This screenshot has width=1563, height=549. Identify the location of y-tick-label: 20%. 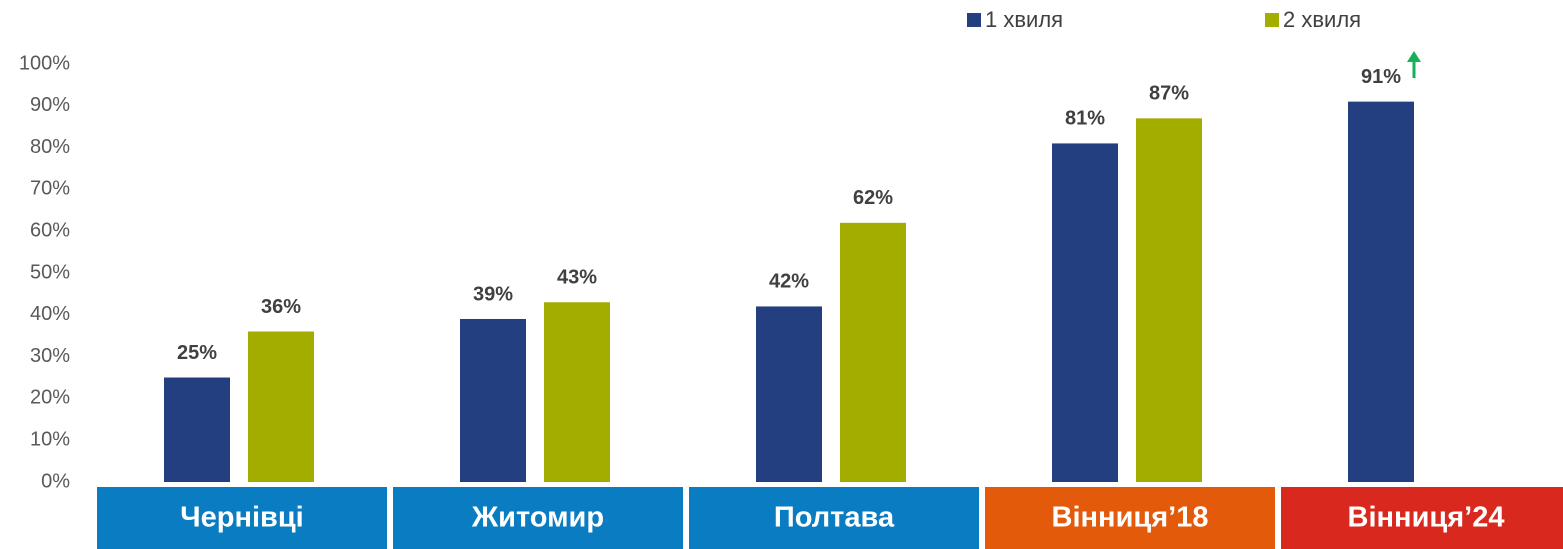
(50, 398).